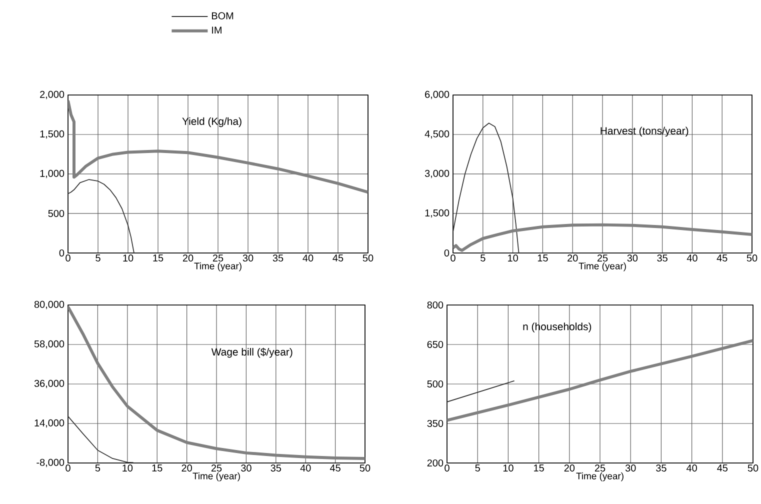  I want to click on y-tick-label: 2,000, so click(52, 95).